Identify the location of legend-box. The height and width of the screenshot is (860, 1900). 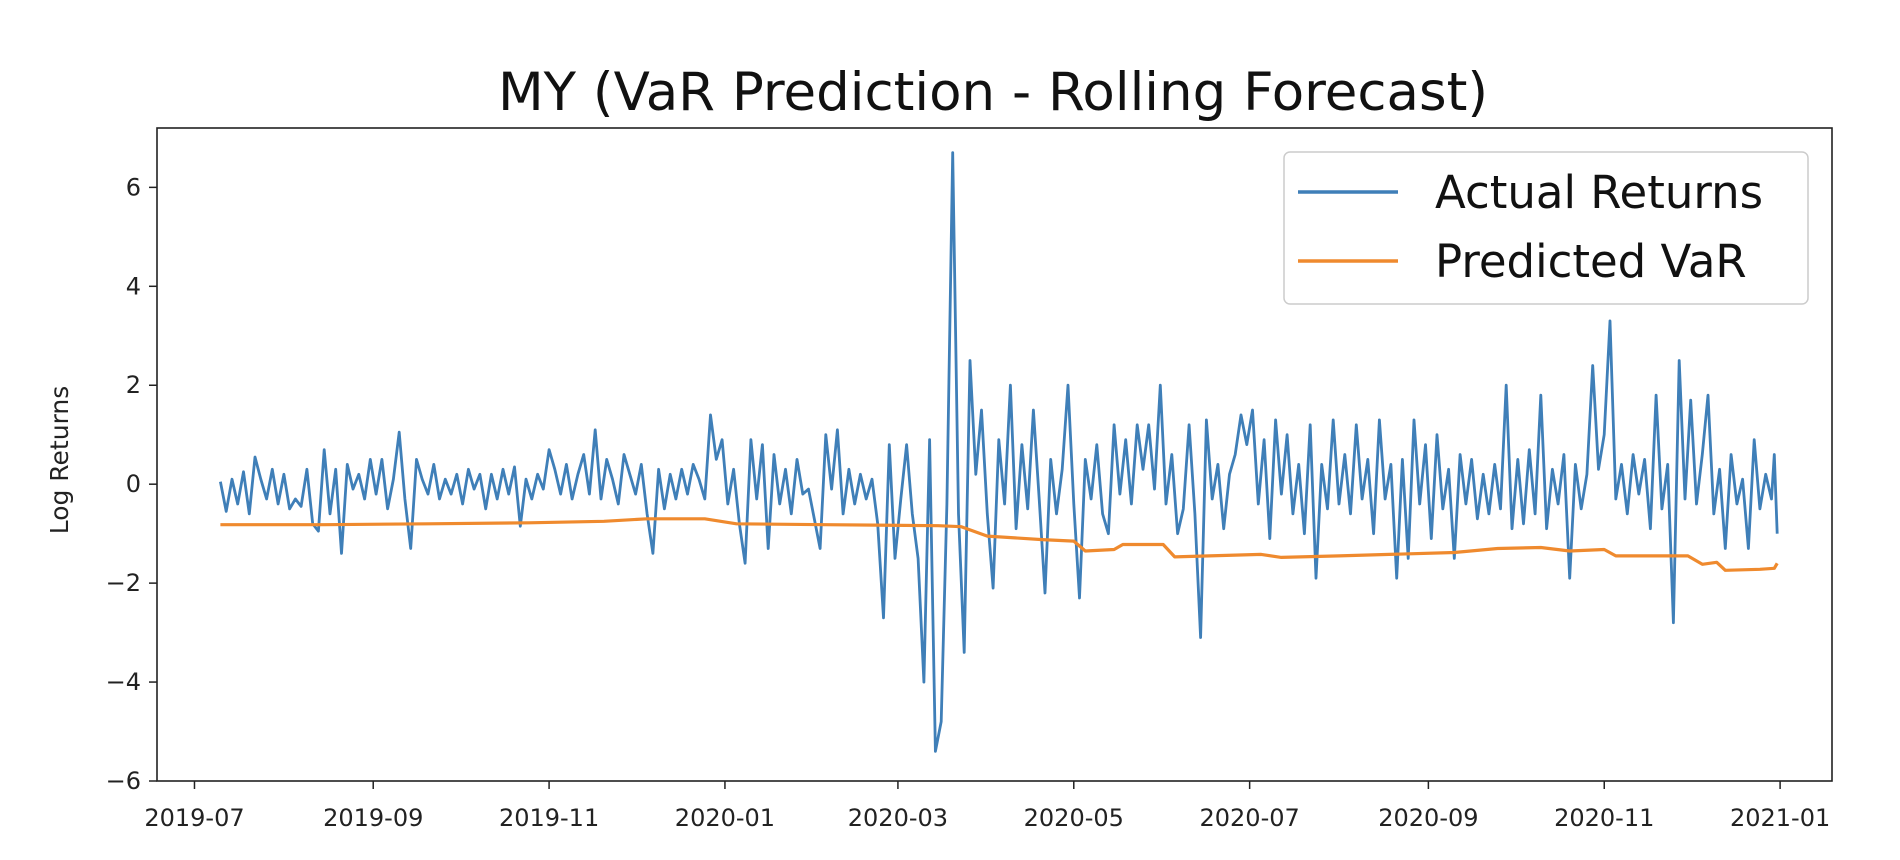
(1546, 228).